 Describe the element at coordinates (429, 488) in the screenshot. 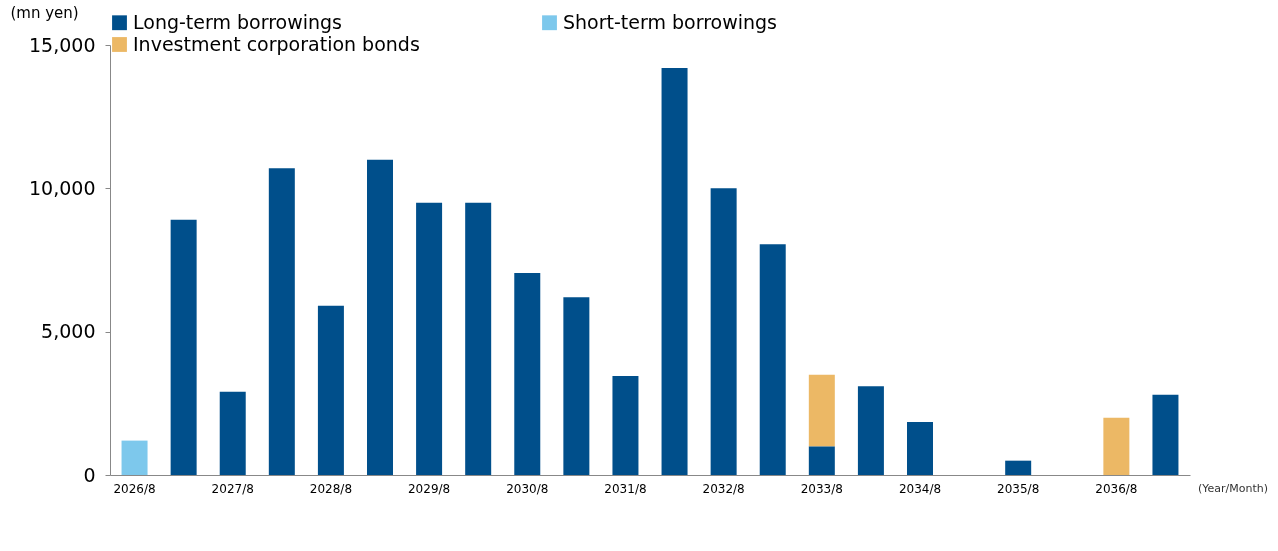

I see `x-tick-label: 2029/8` at that location.